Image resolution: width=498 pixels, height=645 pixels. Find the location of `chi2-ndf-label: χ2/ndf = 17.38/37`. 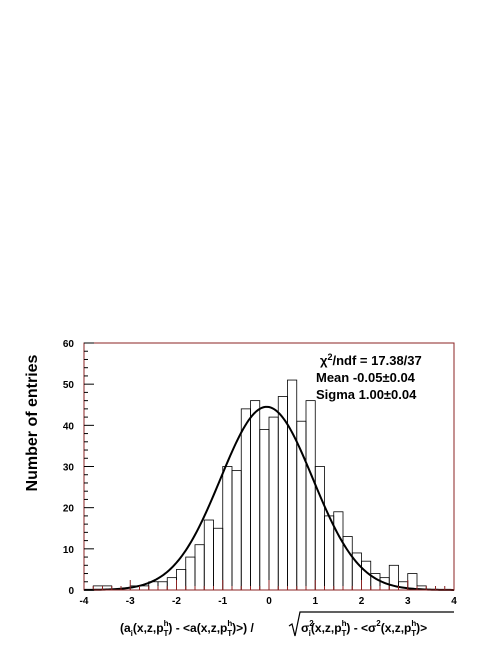

chi2-ndf-label: χ2/ndf = 17.38/37 is located at coordinates (371, 360).